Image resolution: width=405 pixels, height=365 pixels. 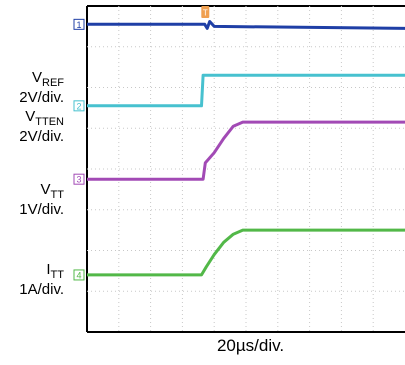 I want to click on channel-number-3: 3, so click(x=78, y=180).